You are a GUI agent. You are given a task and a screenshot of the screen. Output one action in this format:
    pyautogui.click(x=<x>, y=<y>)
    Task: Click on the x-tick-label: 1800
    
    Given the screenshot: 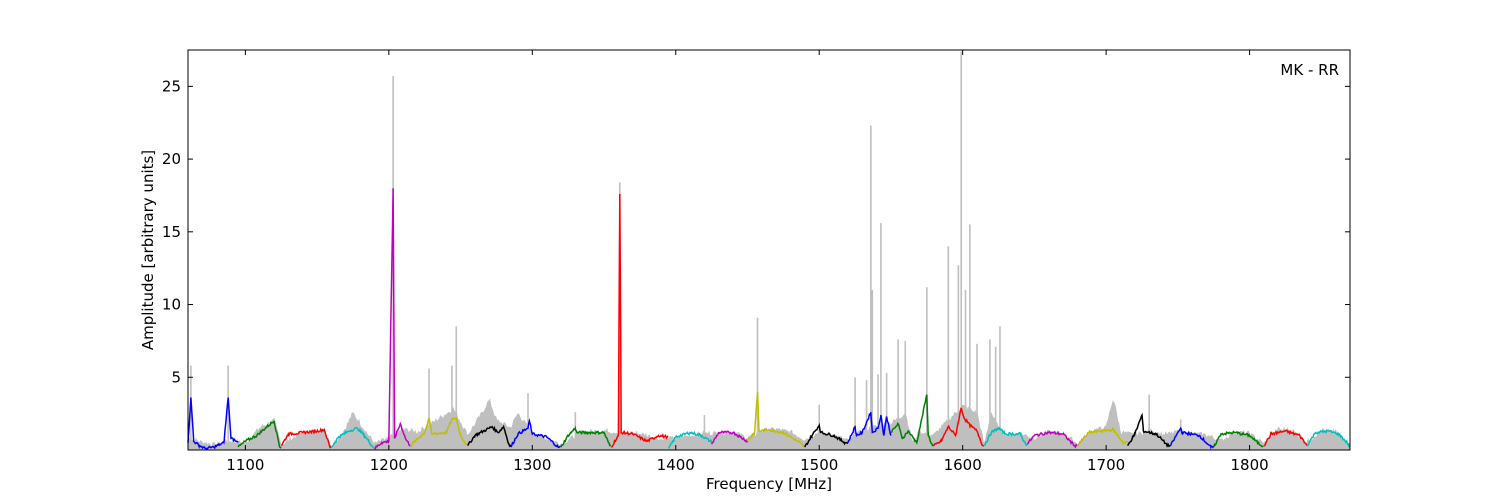 What is the action you would take?
    pyautogui.click(x=1249, y=465)
    